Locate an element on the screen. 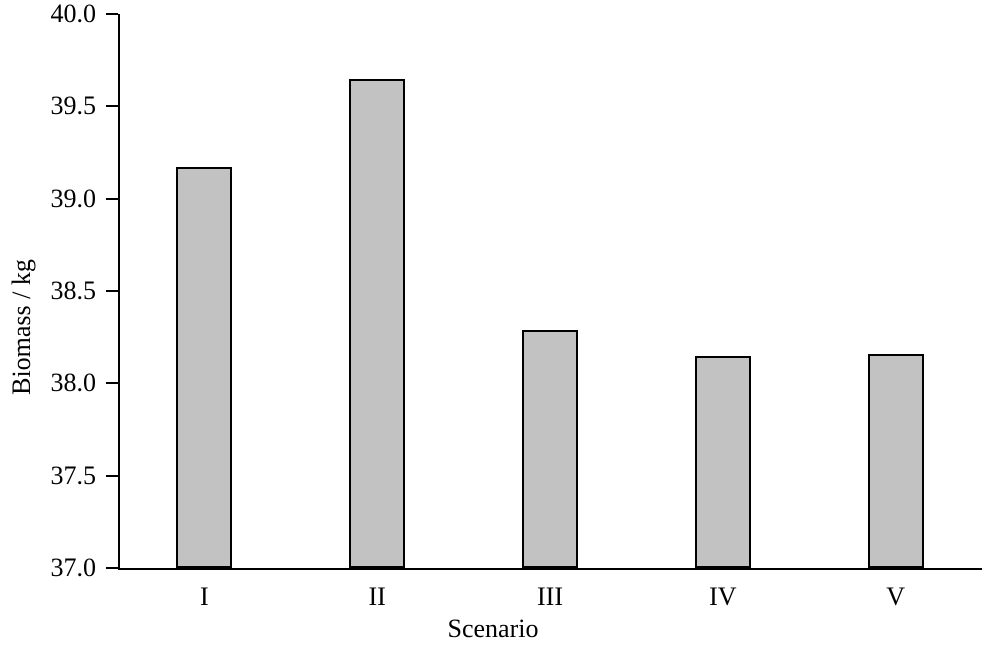 The image size is (986, 645). y-axis-tick-label: 38.0 is located at coordinates (73, 383).